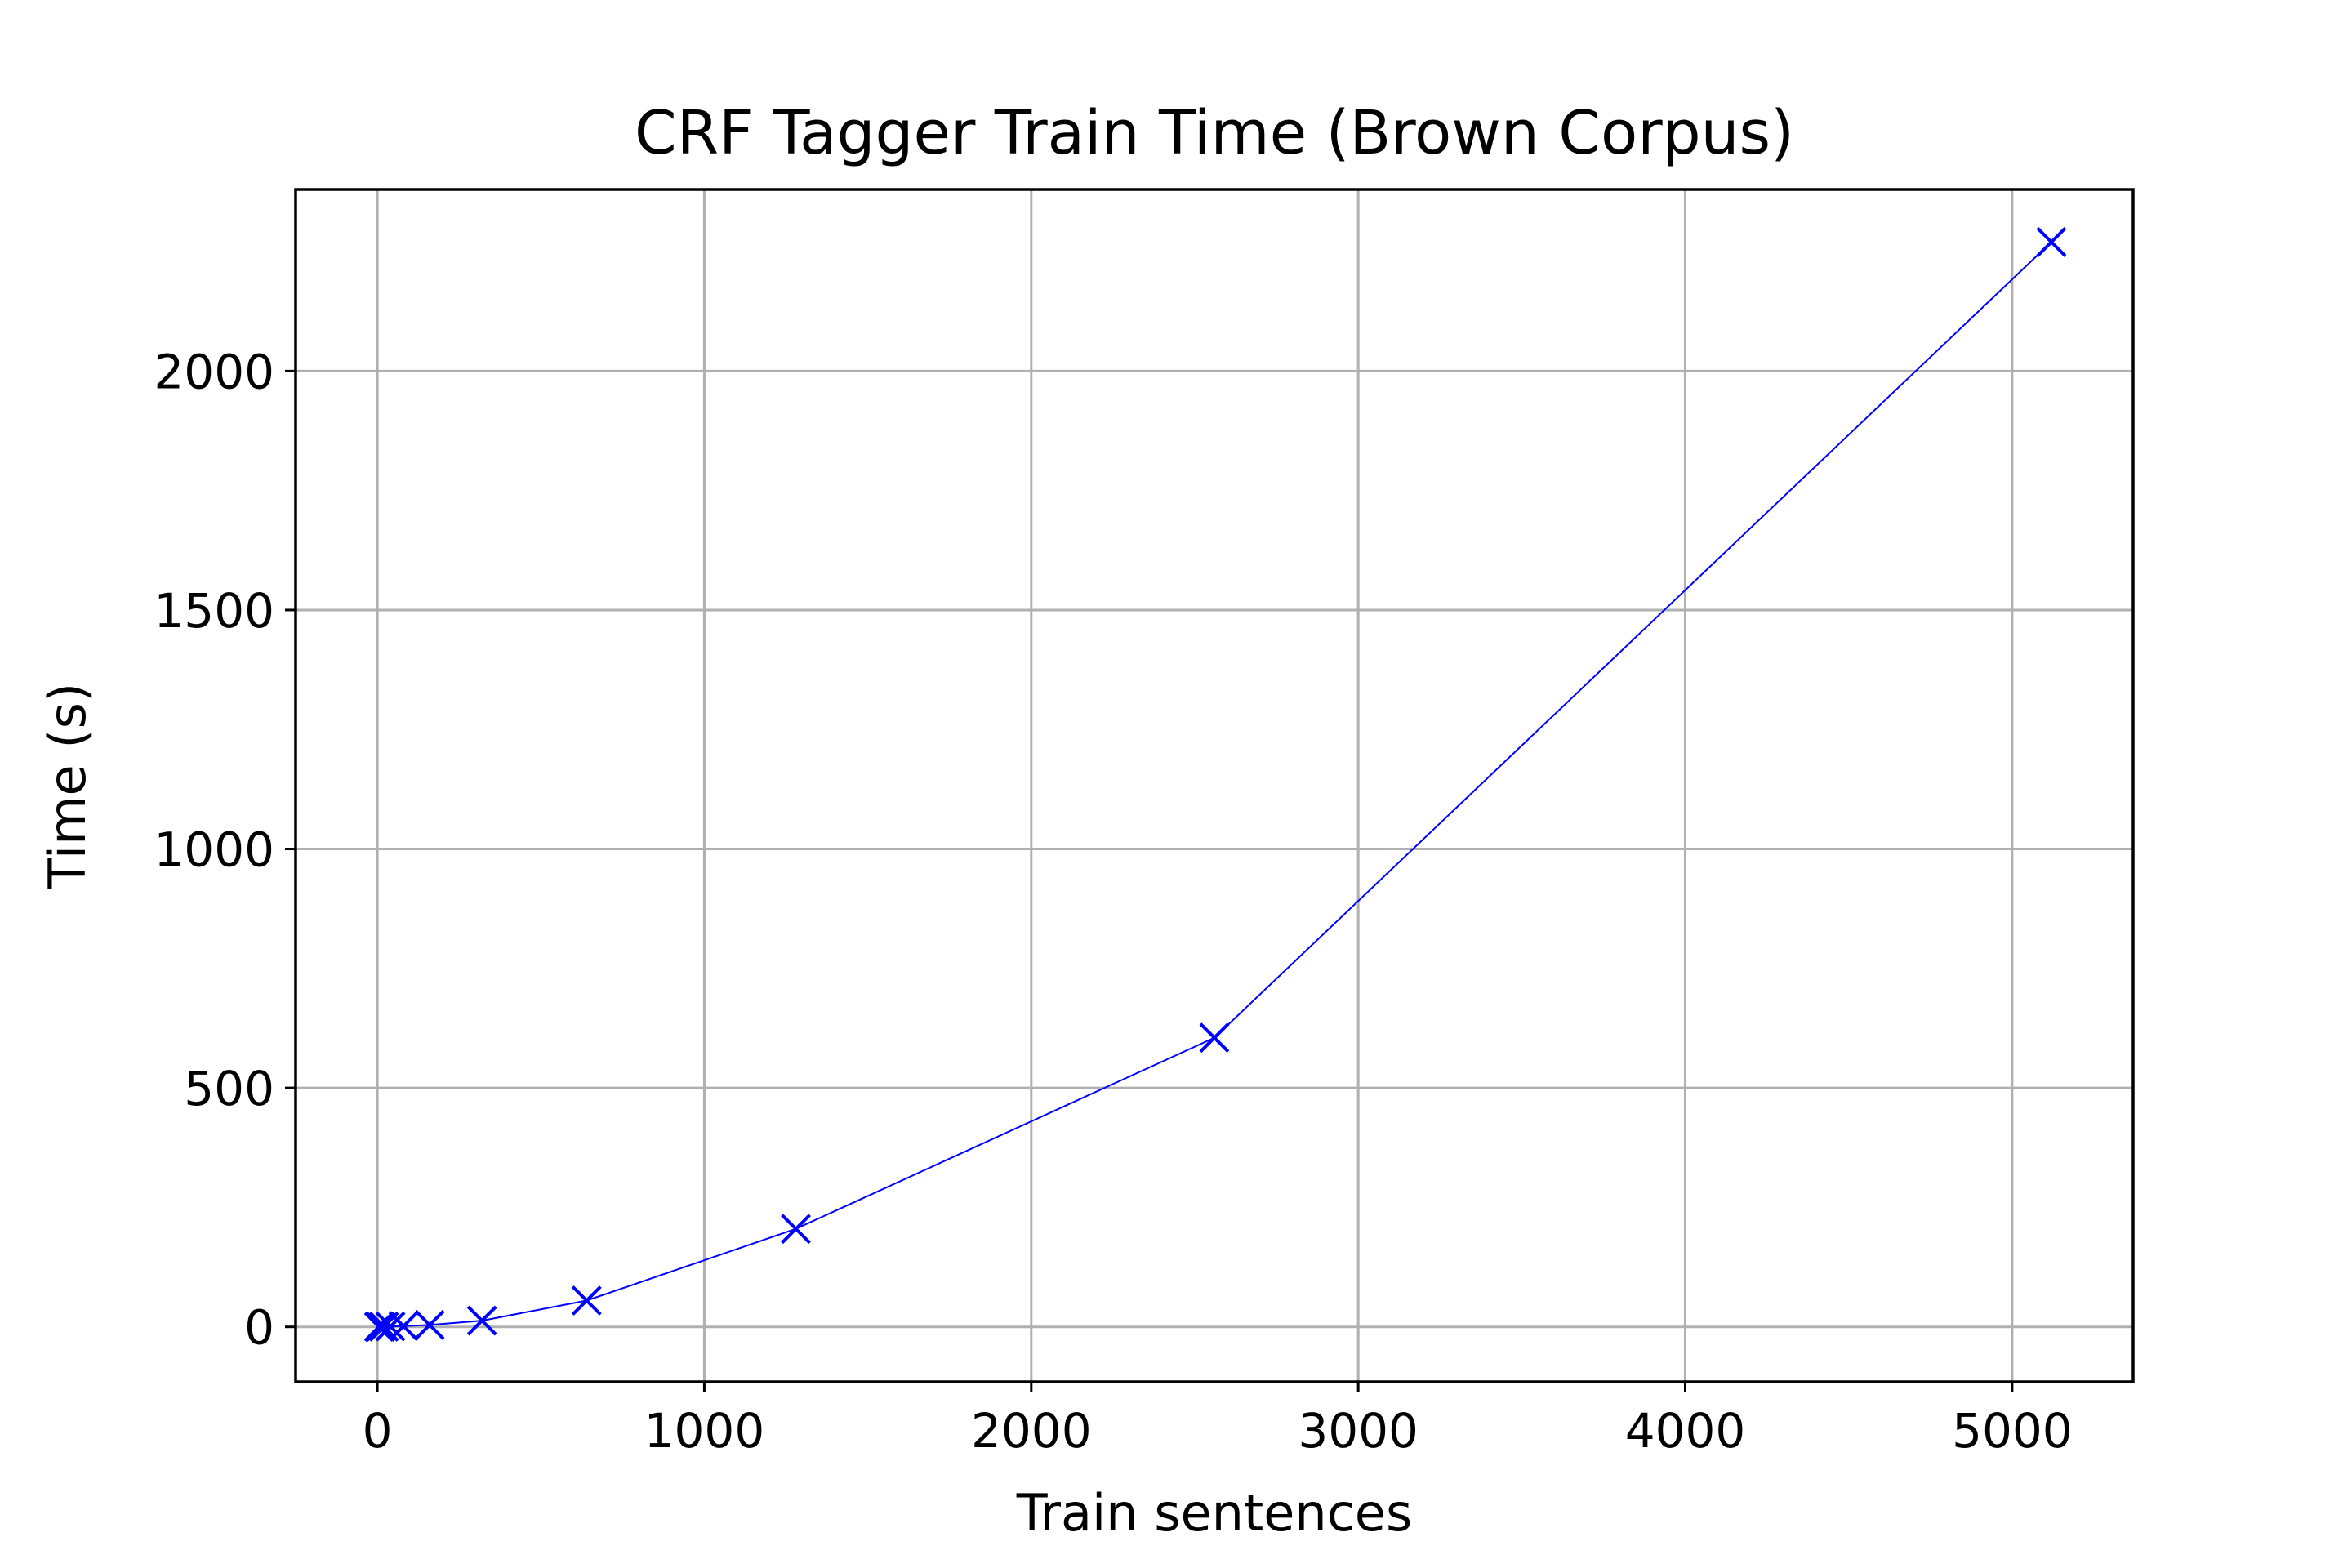 This screenshot has height=1568, width=2352. Describe the element at coordinates (1031, 1431) in the screenshot. I see `x-tick-label: 2000` at that location.